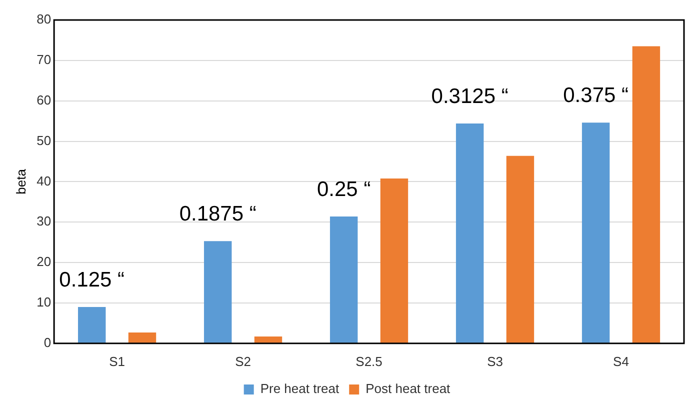 The width and height of the screenshot is (699, 416). What do you see at coordinates (300, 388) in the screenshot?
I see `legend-label: Pre heat treat` at bounding box center [300, 388].